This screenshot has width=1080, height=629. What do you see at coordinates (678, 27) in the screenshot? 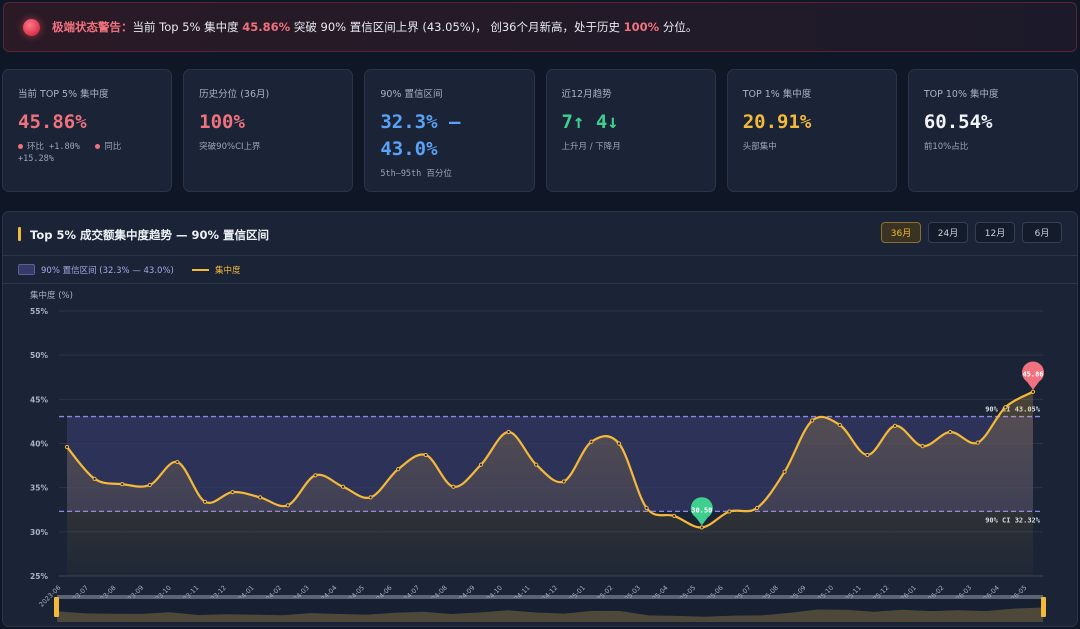
I see `alert-text-part: 分位。` at bounding box center [678, 27].